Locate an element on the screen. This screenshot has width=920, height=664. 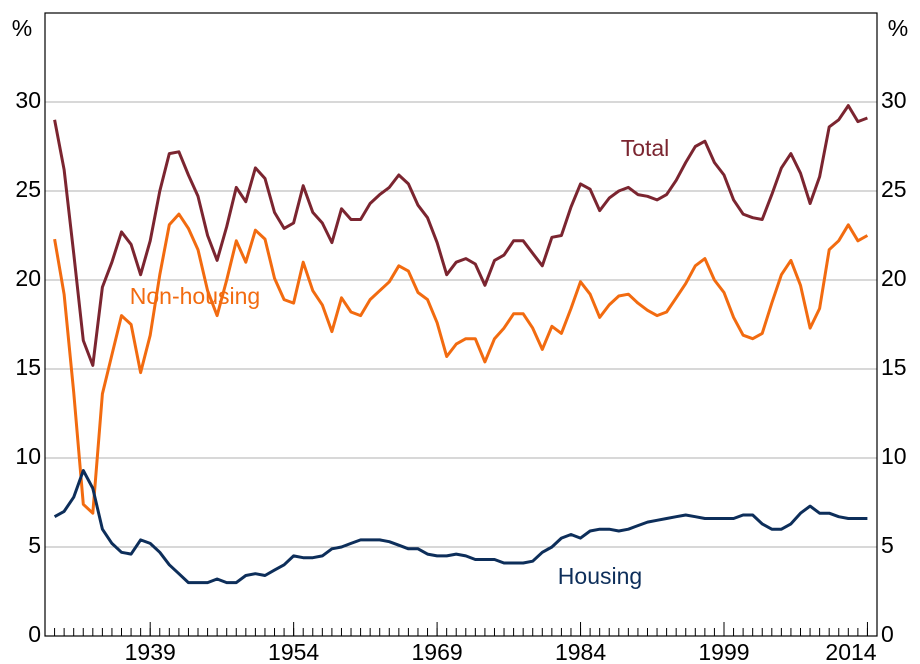
y2-tick-label: 0 is located at coordinates (887, 634).